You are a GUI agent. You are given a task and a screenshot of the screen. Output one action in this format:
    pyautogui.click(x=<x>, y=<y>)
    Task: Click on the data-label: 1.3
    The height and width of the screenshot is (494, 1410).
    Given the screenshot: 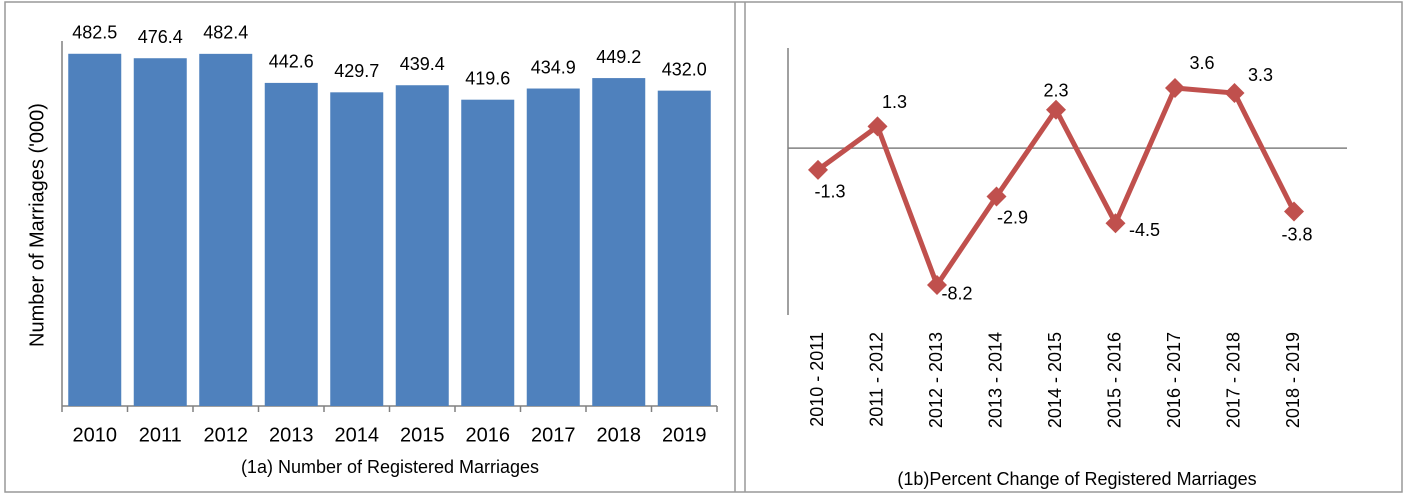 What is the action you would take?
    pyautogui.click(x=894, y=102)
    